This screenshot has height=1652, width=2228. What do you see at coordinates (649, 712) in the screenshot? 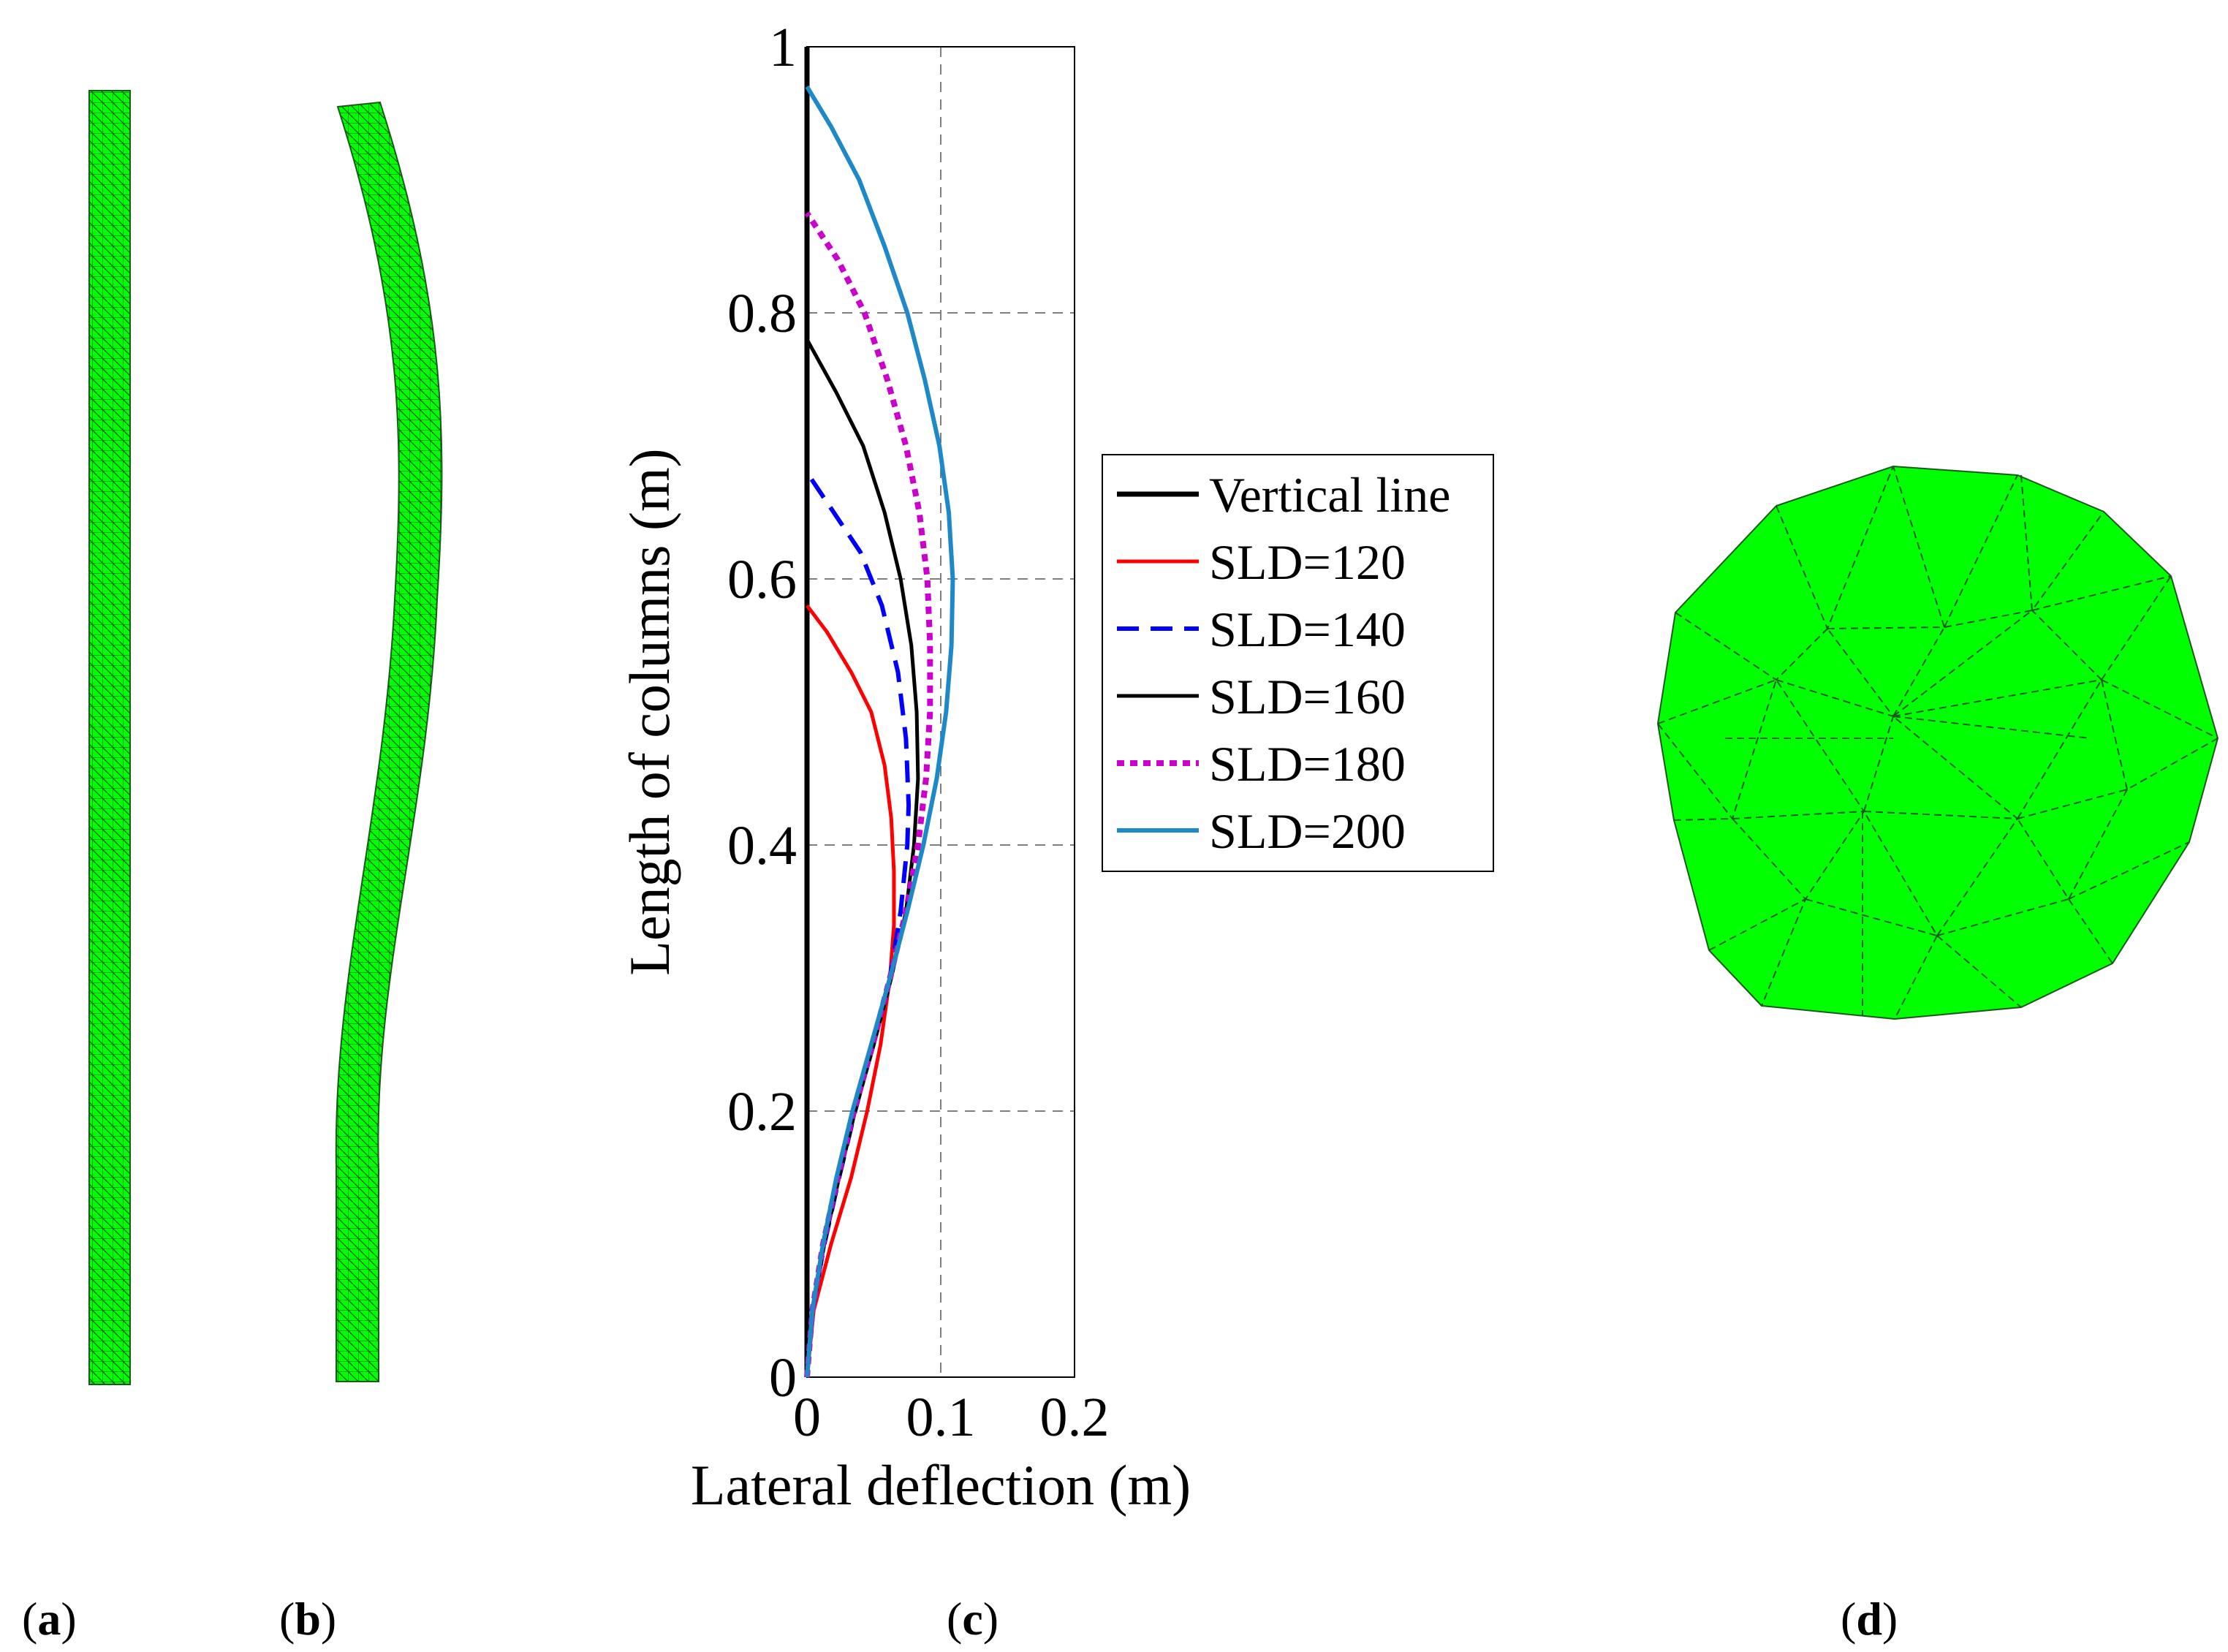
I see `y-axis-label: Length of columns (m)` at bounding box center [649, 712].